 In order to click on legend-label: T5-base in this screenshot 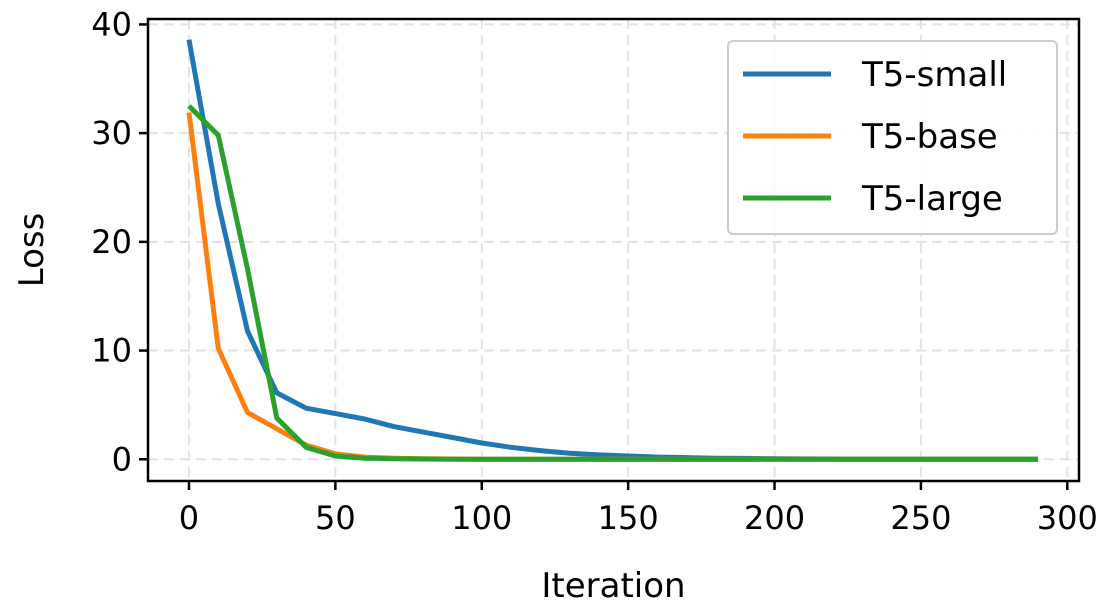, I will do `click(929, 137)`.